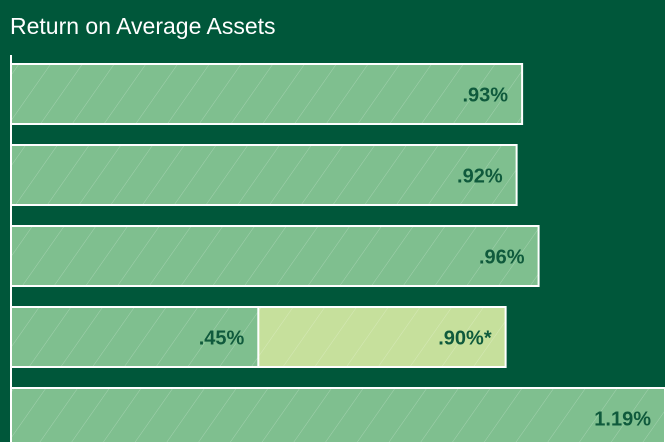 This screenshot has height=442, width=665. What do you see at coordinates (222, 338) in the screenshot?
I see `value-label: .45%` at bounding box center [222, 338].